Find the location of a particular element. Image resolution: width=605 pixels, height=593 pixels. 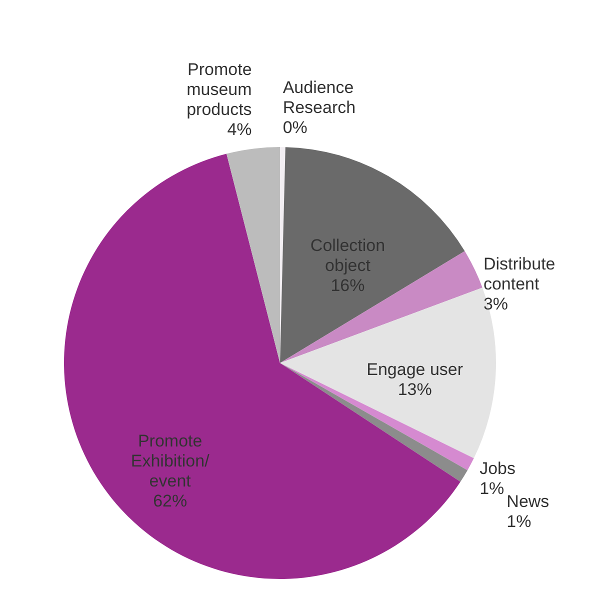

slice-label: Promote museum products is located at coordinates (219, 89).